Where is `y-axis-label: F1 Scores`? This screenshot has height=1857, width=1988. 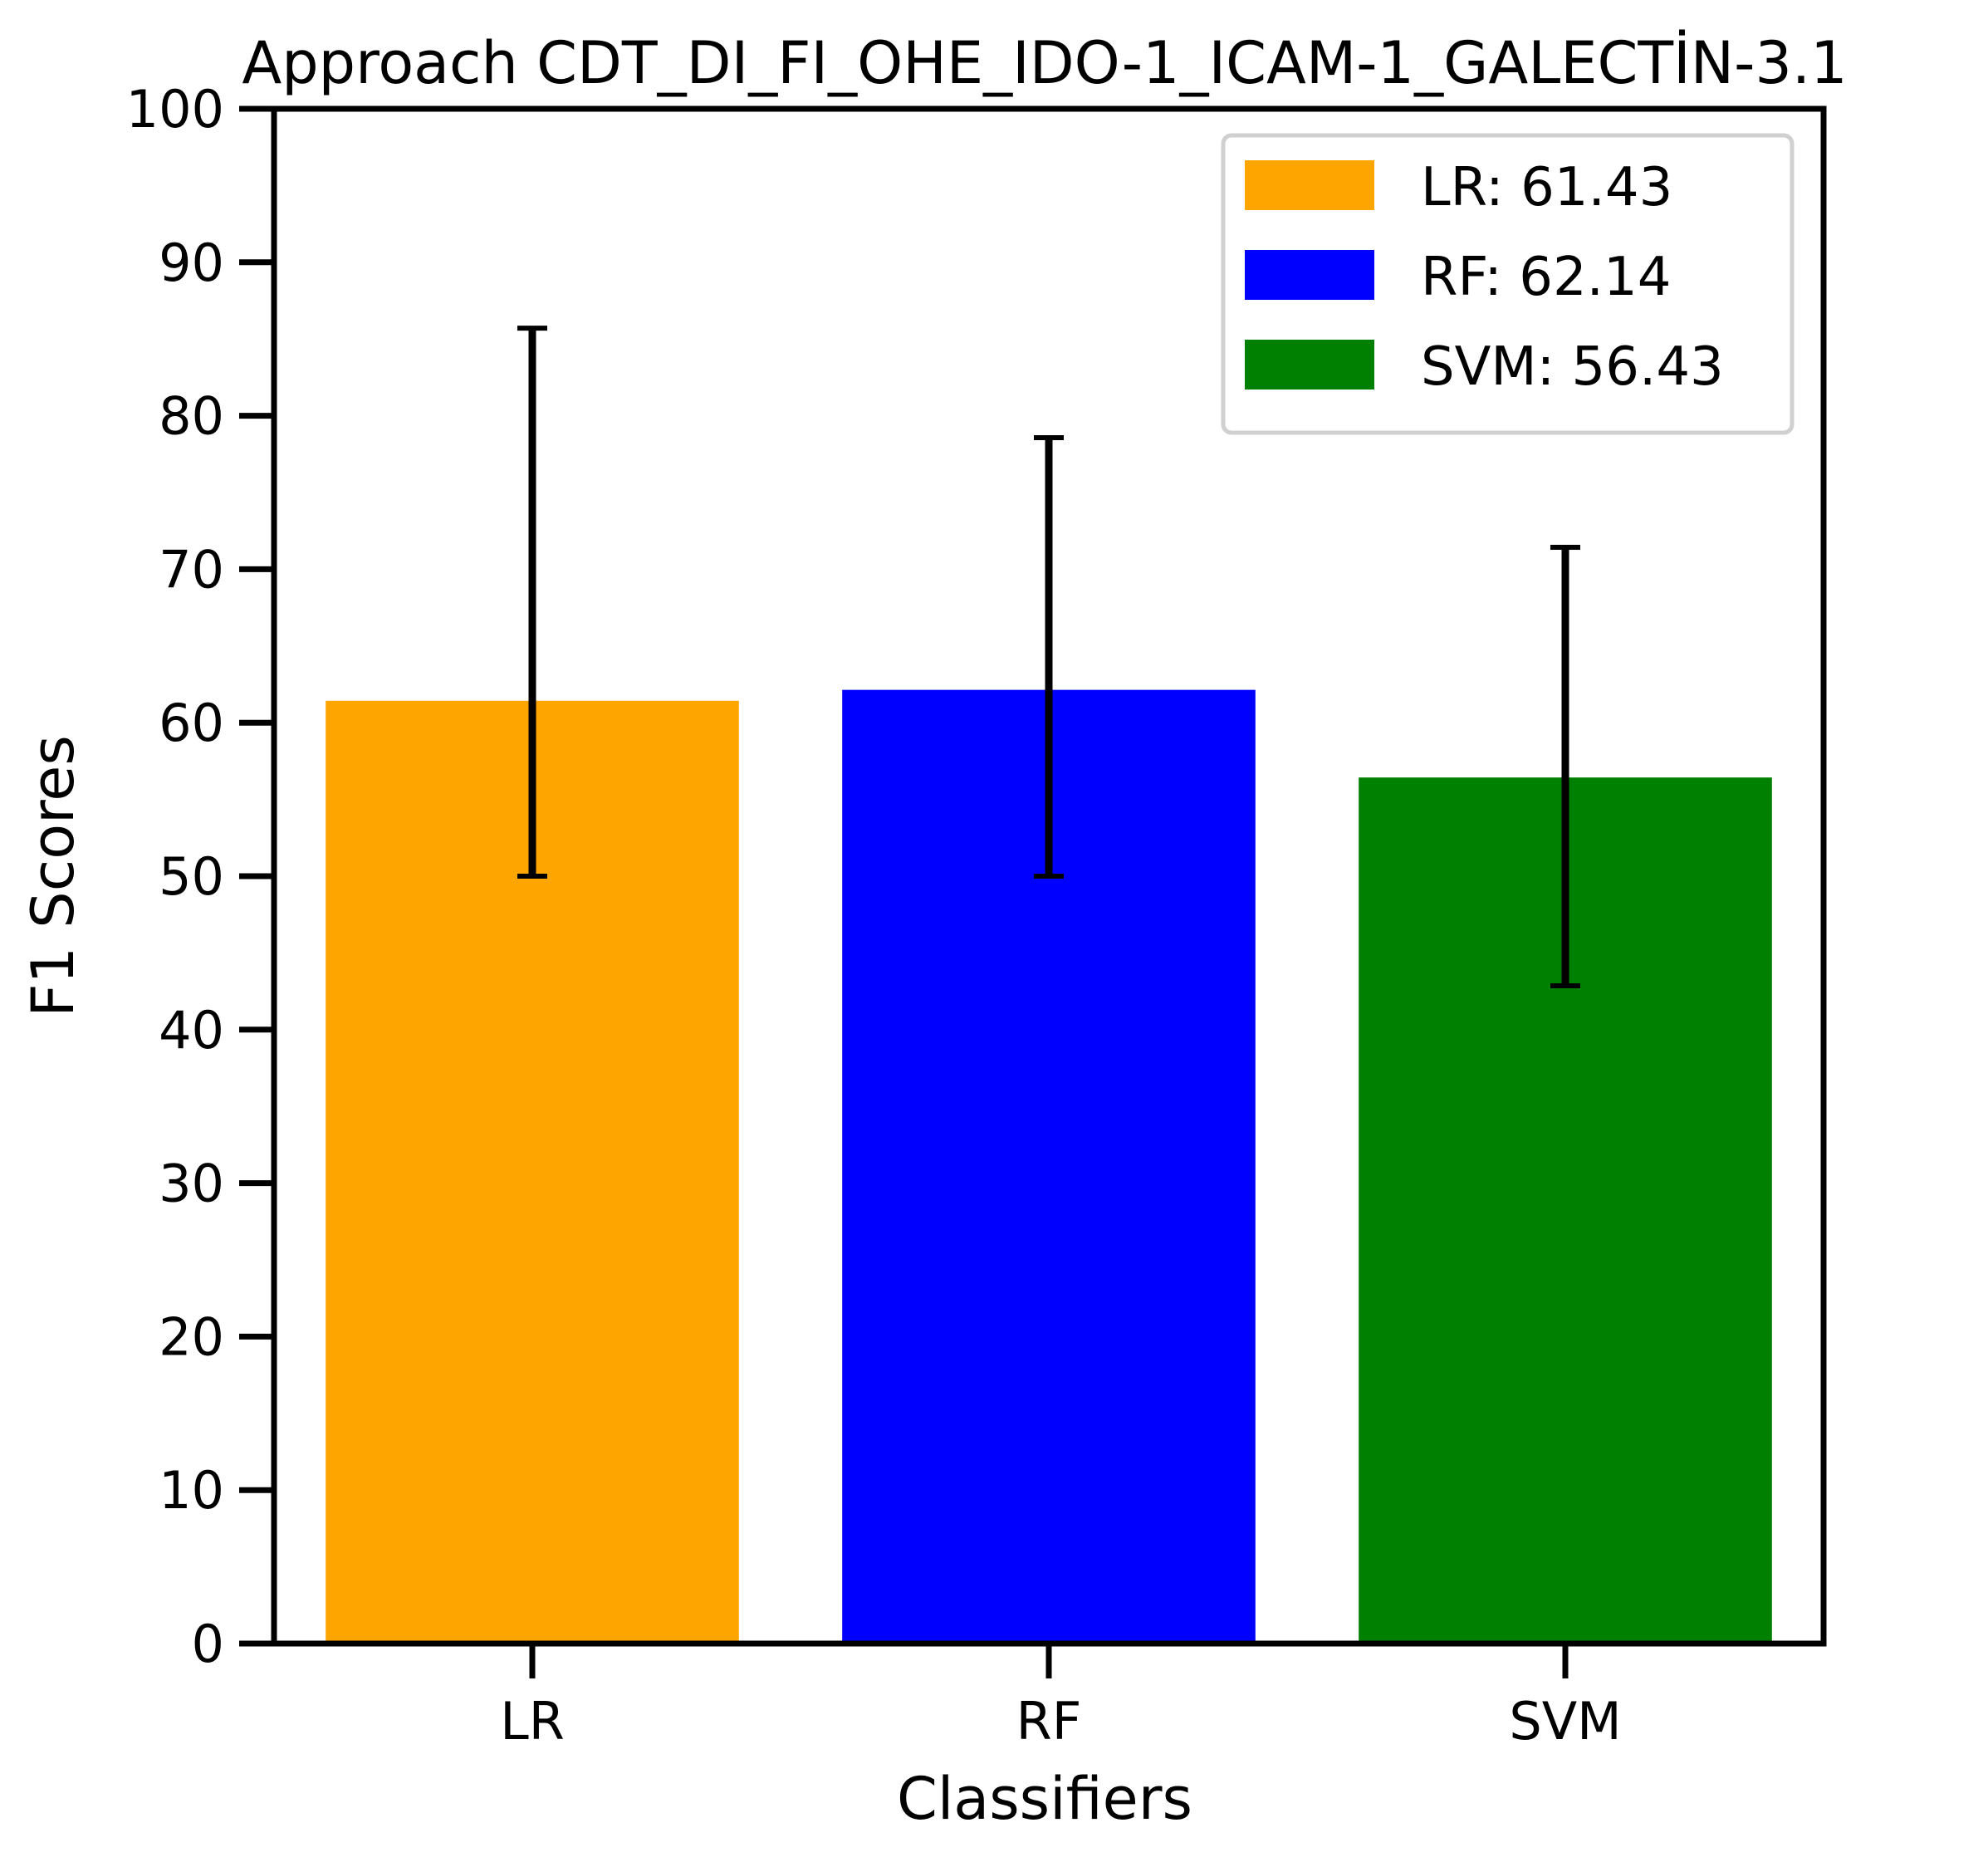
y-axis-label: F1 Scores is located at coordinates (53, 876).